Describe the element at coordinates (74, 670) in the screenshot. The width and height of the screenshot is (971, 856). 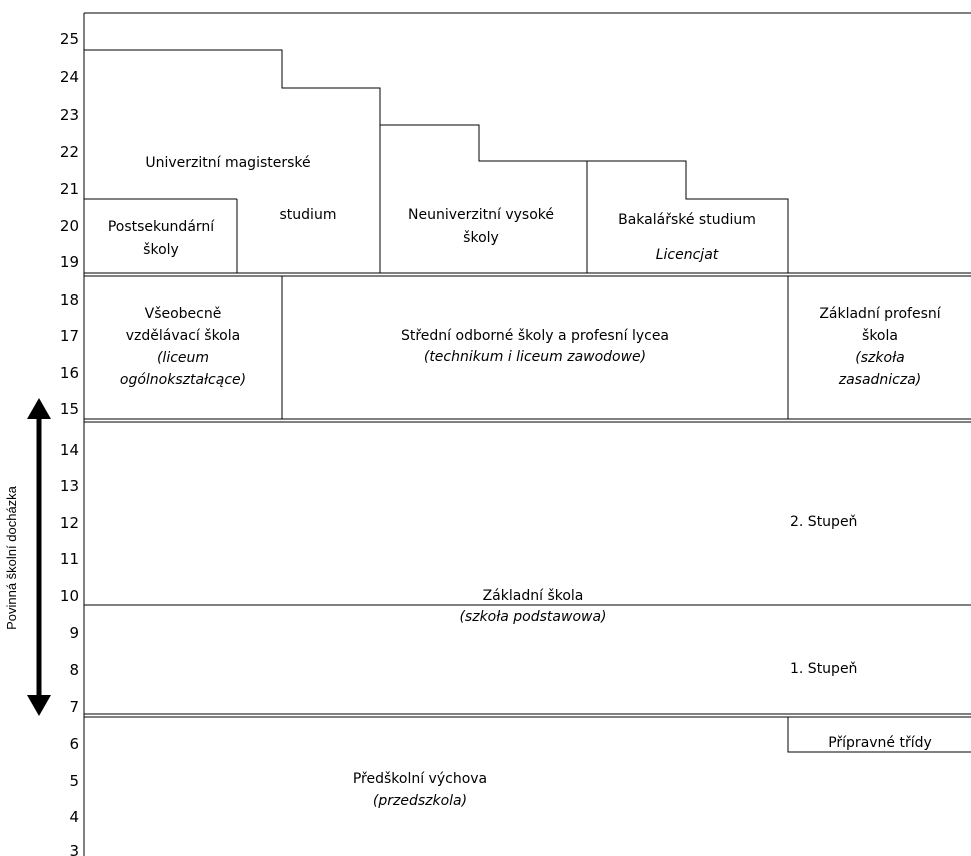
I see `age-label: 8` at that location.